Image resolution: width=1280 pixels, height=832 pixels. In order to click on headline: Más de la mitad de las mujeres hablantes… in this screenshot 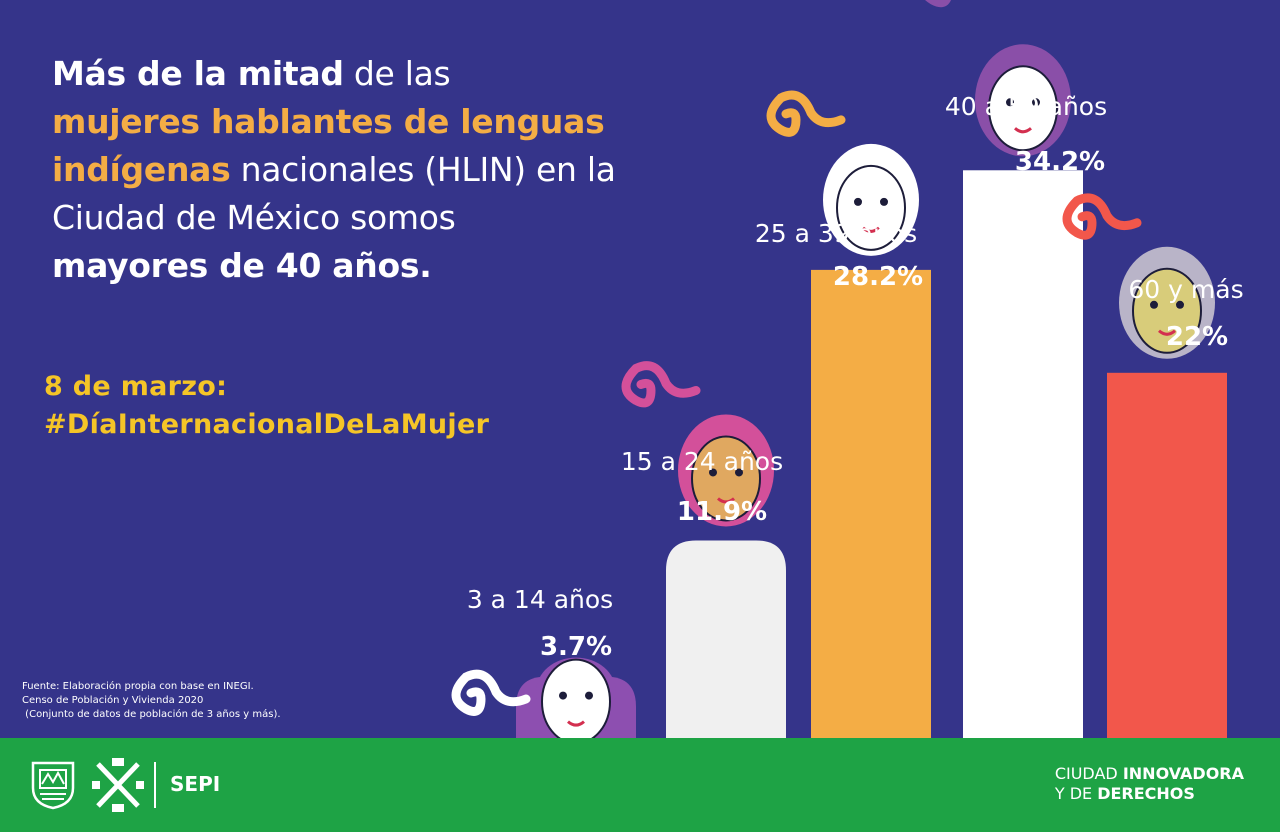, I will do `click(342, 170)`.